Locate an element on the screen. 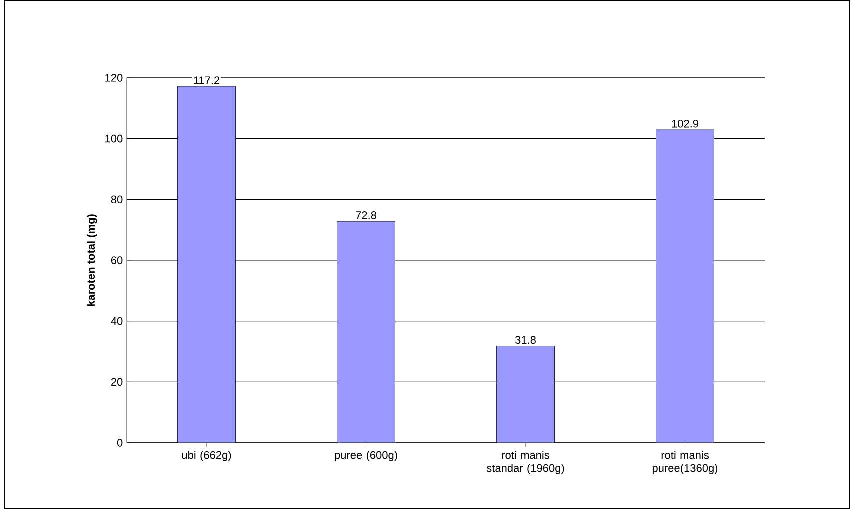 The image size is (853, 509). y-tick-label: 80 is located at coordinates (117, 200).